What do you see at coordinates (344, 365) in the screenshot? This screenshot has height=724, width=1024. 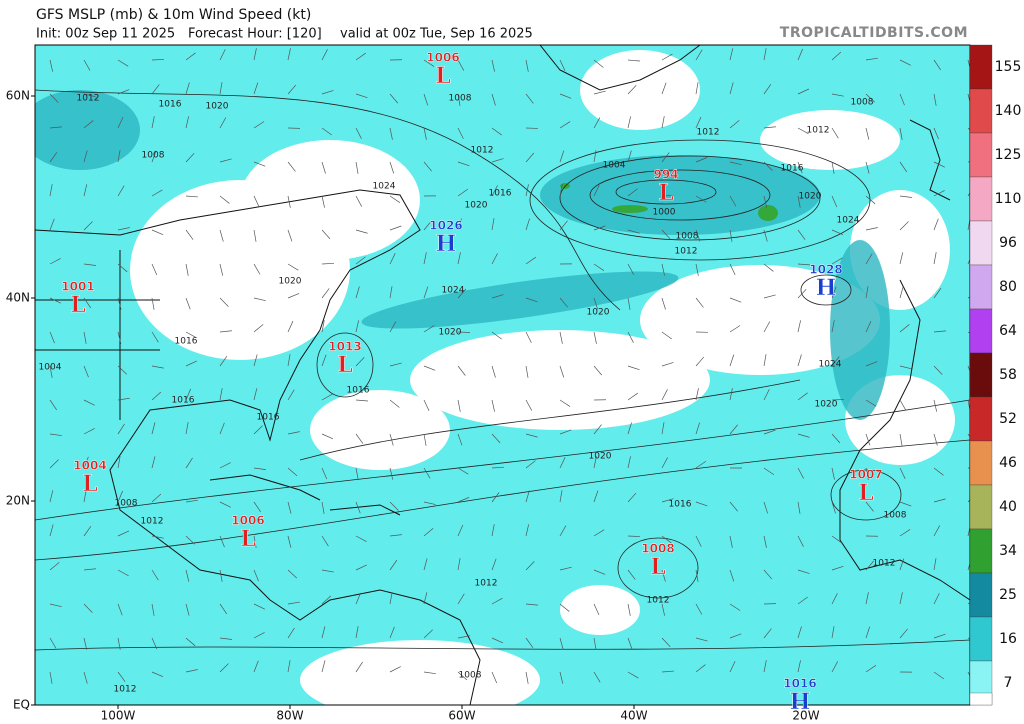 I see `center-letter: L` at bounding box center [344, 365].